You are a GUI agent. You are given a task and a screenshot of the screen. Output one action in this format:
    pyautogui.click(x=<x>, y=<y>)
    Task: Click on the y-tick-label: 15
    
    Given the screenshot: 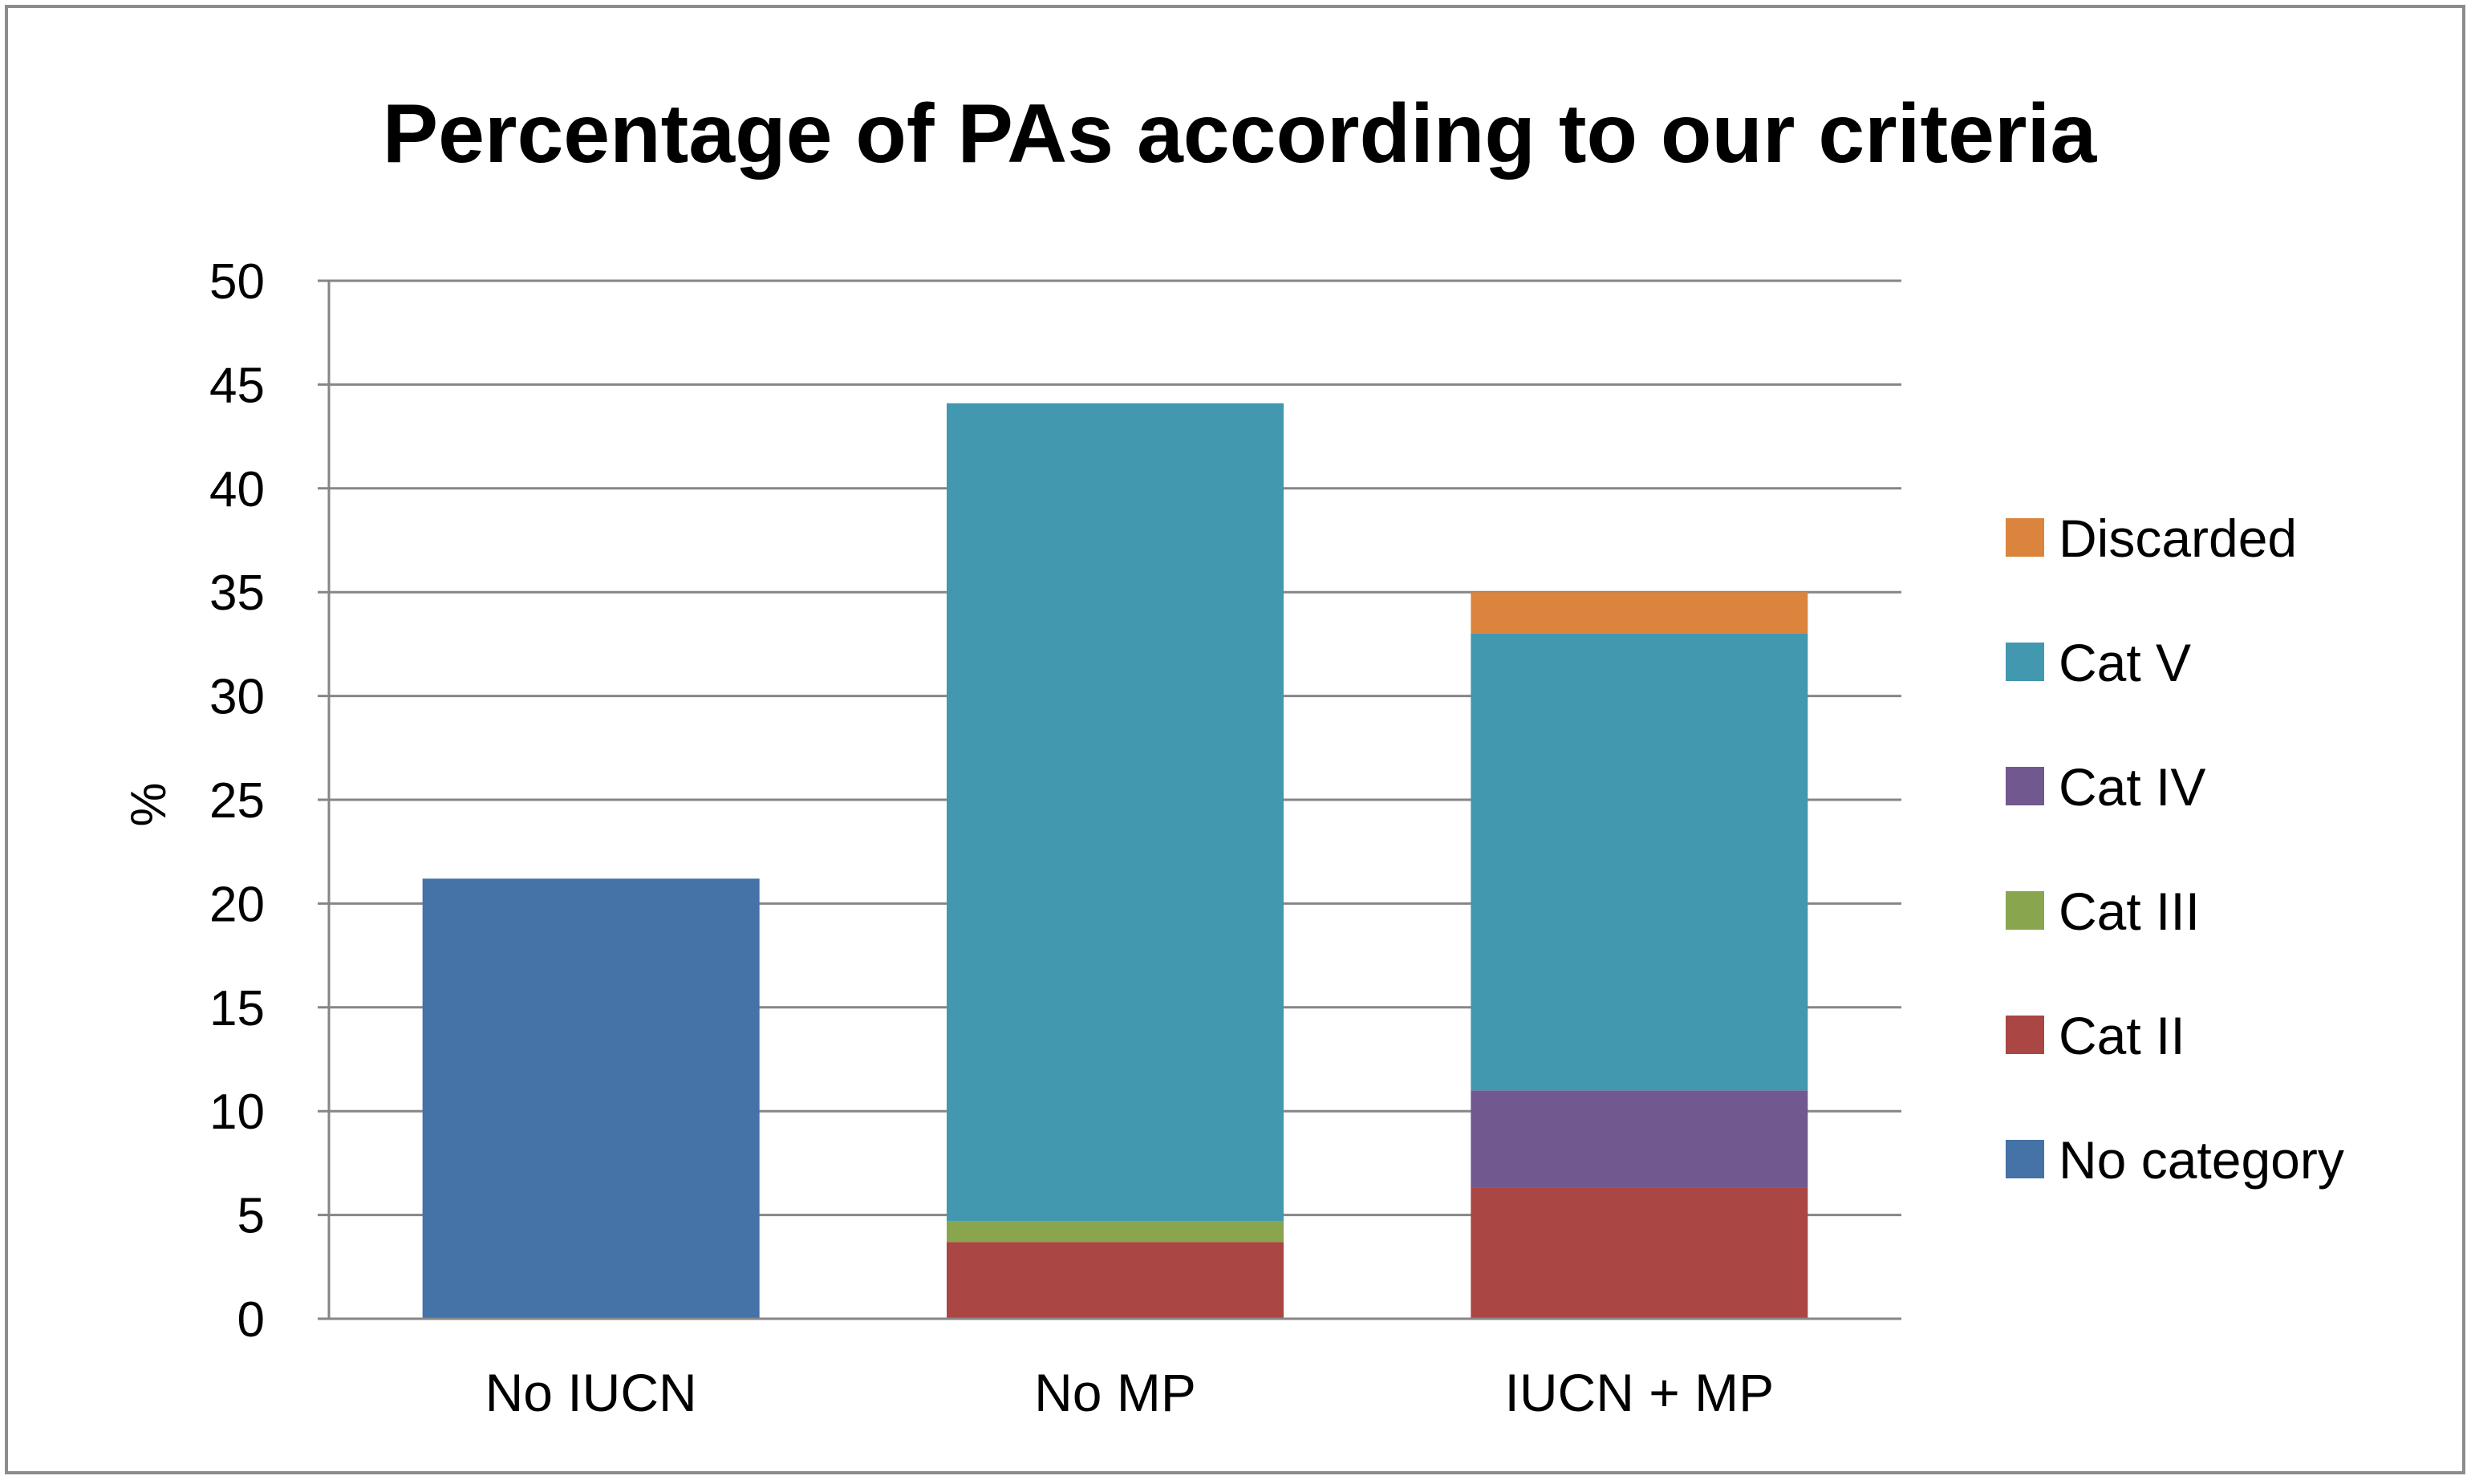 What is the action you would take?
    pyautogui.click(x=237, y=1008)
    